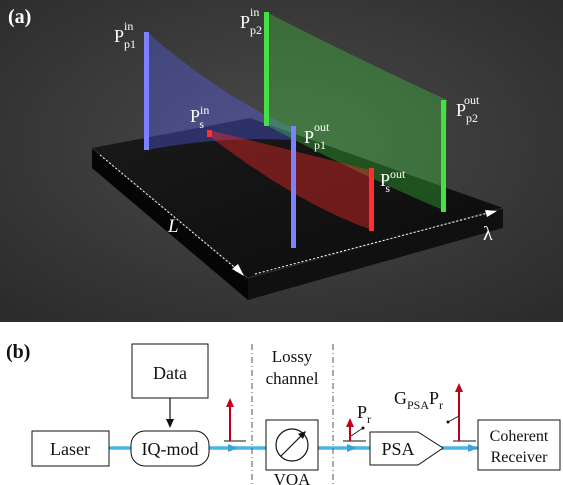  What do you see at coordinates (170, 213) in the screenshot?
I see `length-dimension-line` at bounding box center [170, 213].